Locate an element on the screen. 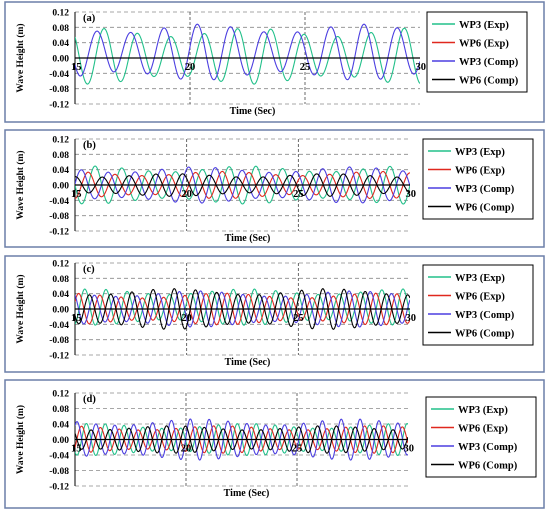 Image resolution: width=550 pixels, height=512 pixels. panel-label: (c) is located at coordinates (89, 269).